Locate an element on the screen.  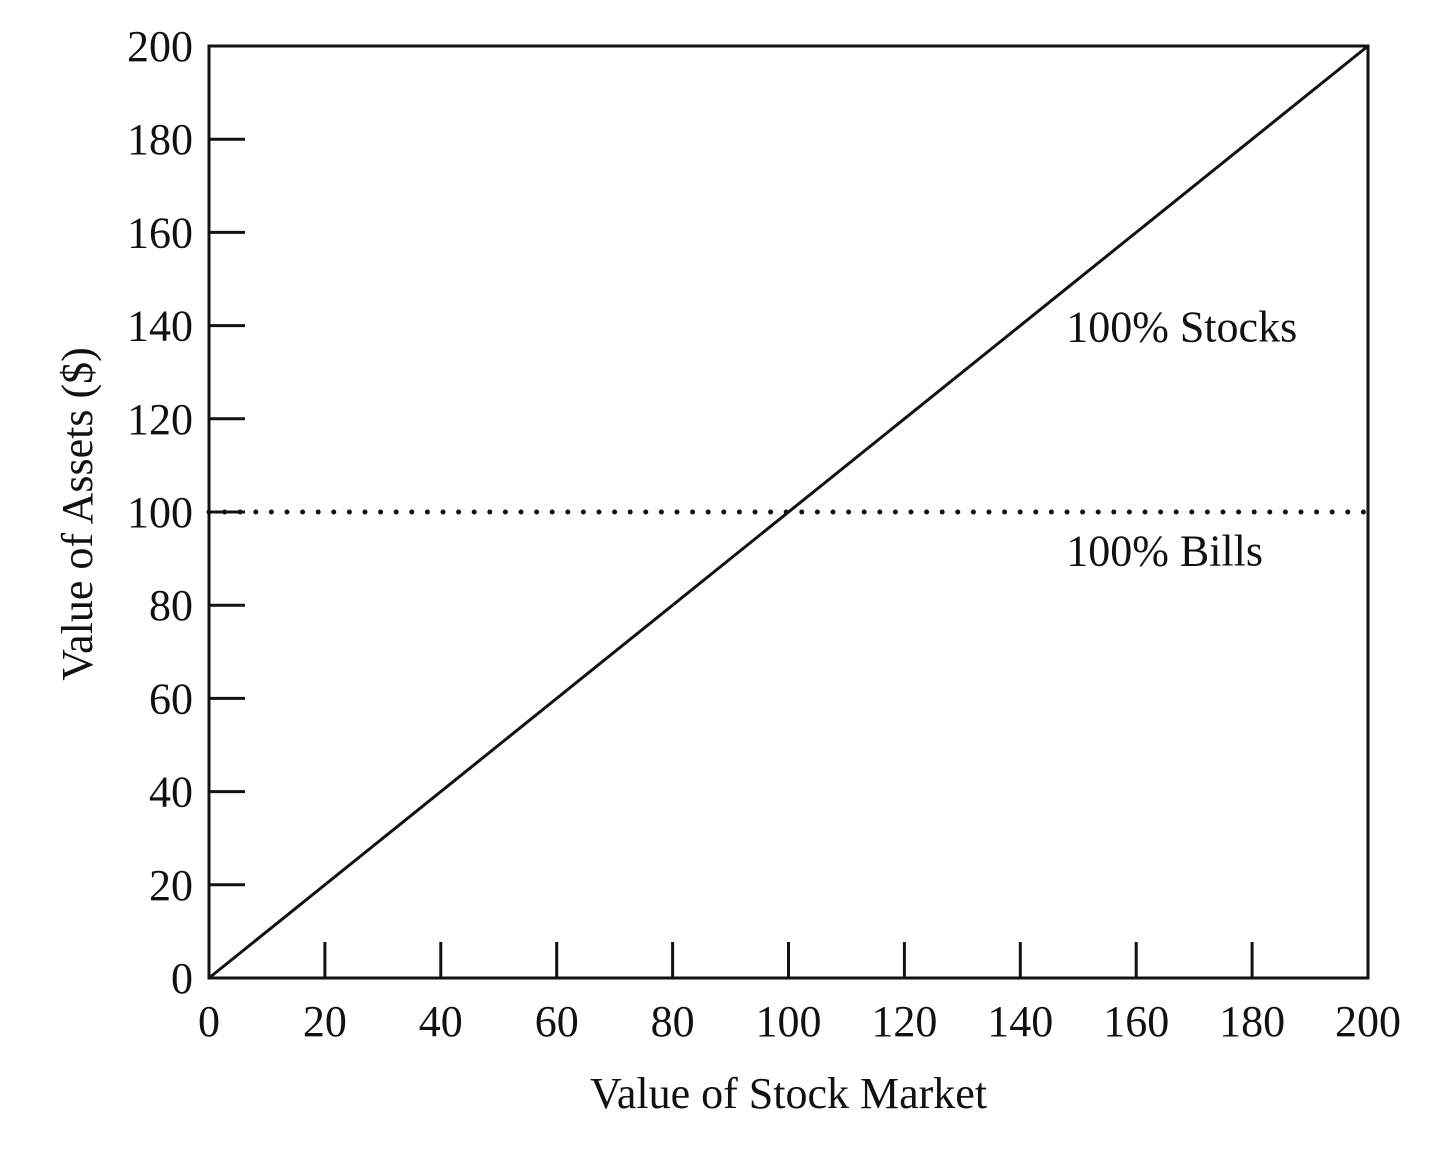
x-tick-label: 60 is located at coordinates (557, 1021).